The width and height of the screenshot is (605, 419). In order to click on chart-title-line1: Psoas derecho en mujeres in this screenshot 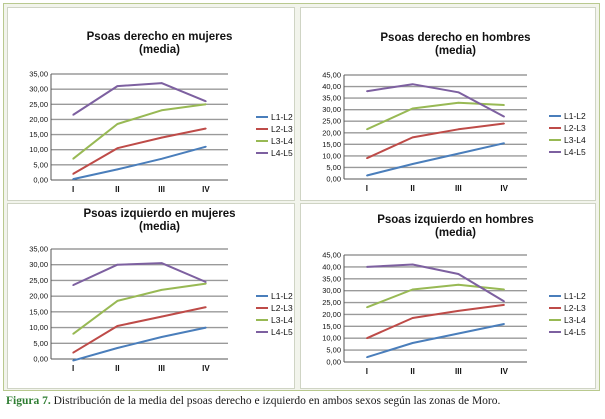, I will do `click(160, 37)`.